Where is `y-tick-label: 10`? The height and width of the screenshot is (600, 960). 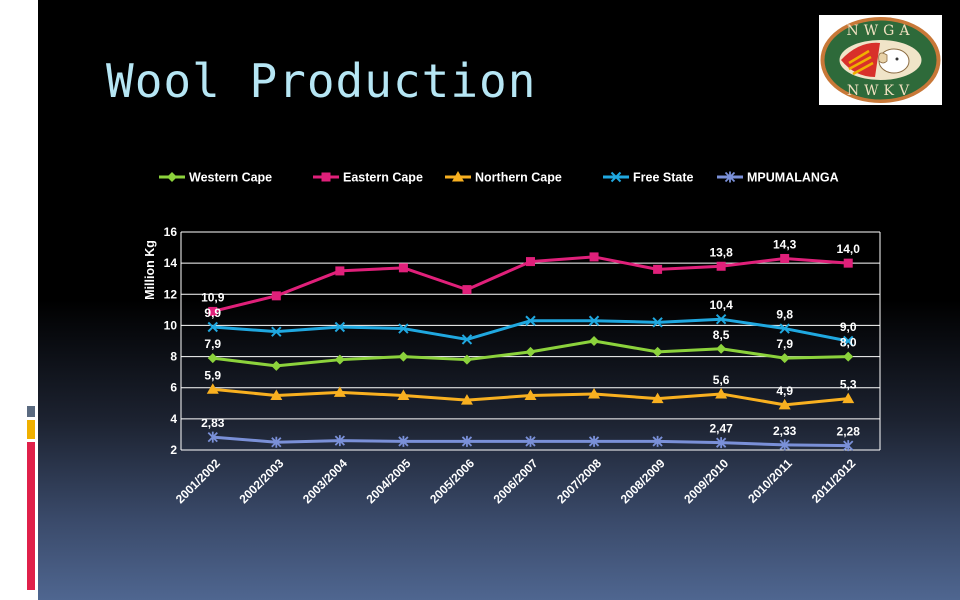 y-tick-label: 10 is located at coordinates (171, 325).